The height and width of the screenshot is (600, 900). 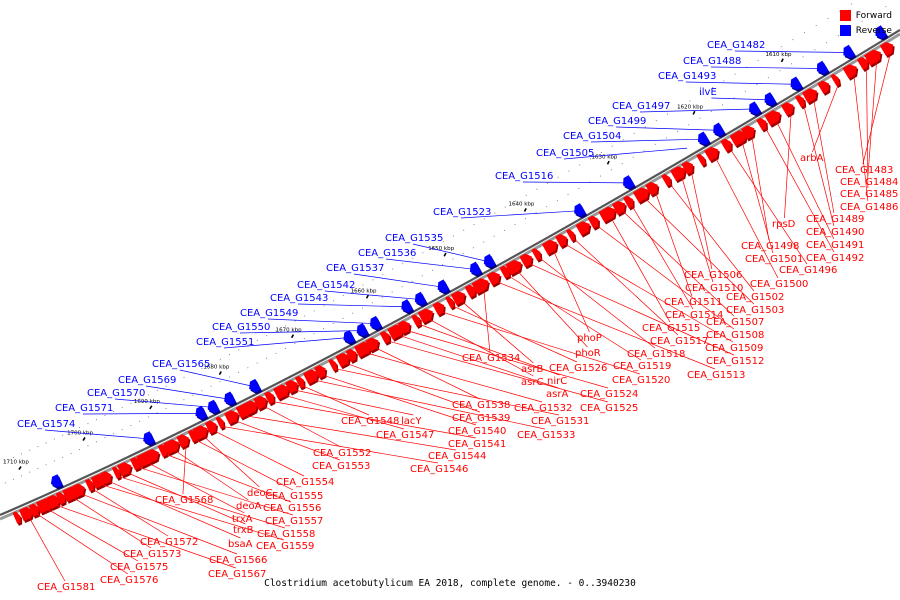 What do you see at coordinates (116, 393) in the screenshot?
I see `reverse-gene-label: CEA_G1570` at bounding box center [116, 393].